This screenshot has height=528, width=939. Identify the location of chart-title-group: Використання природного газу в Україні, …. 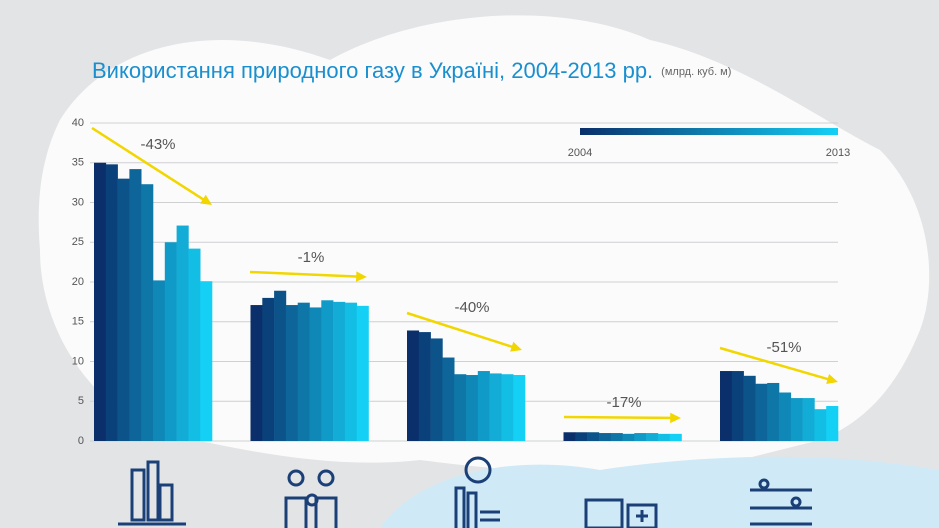
(411, 70).